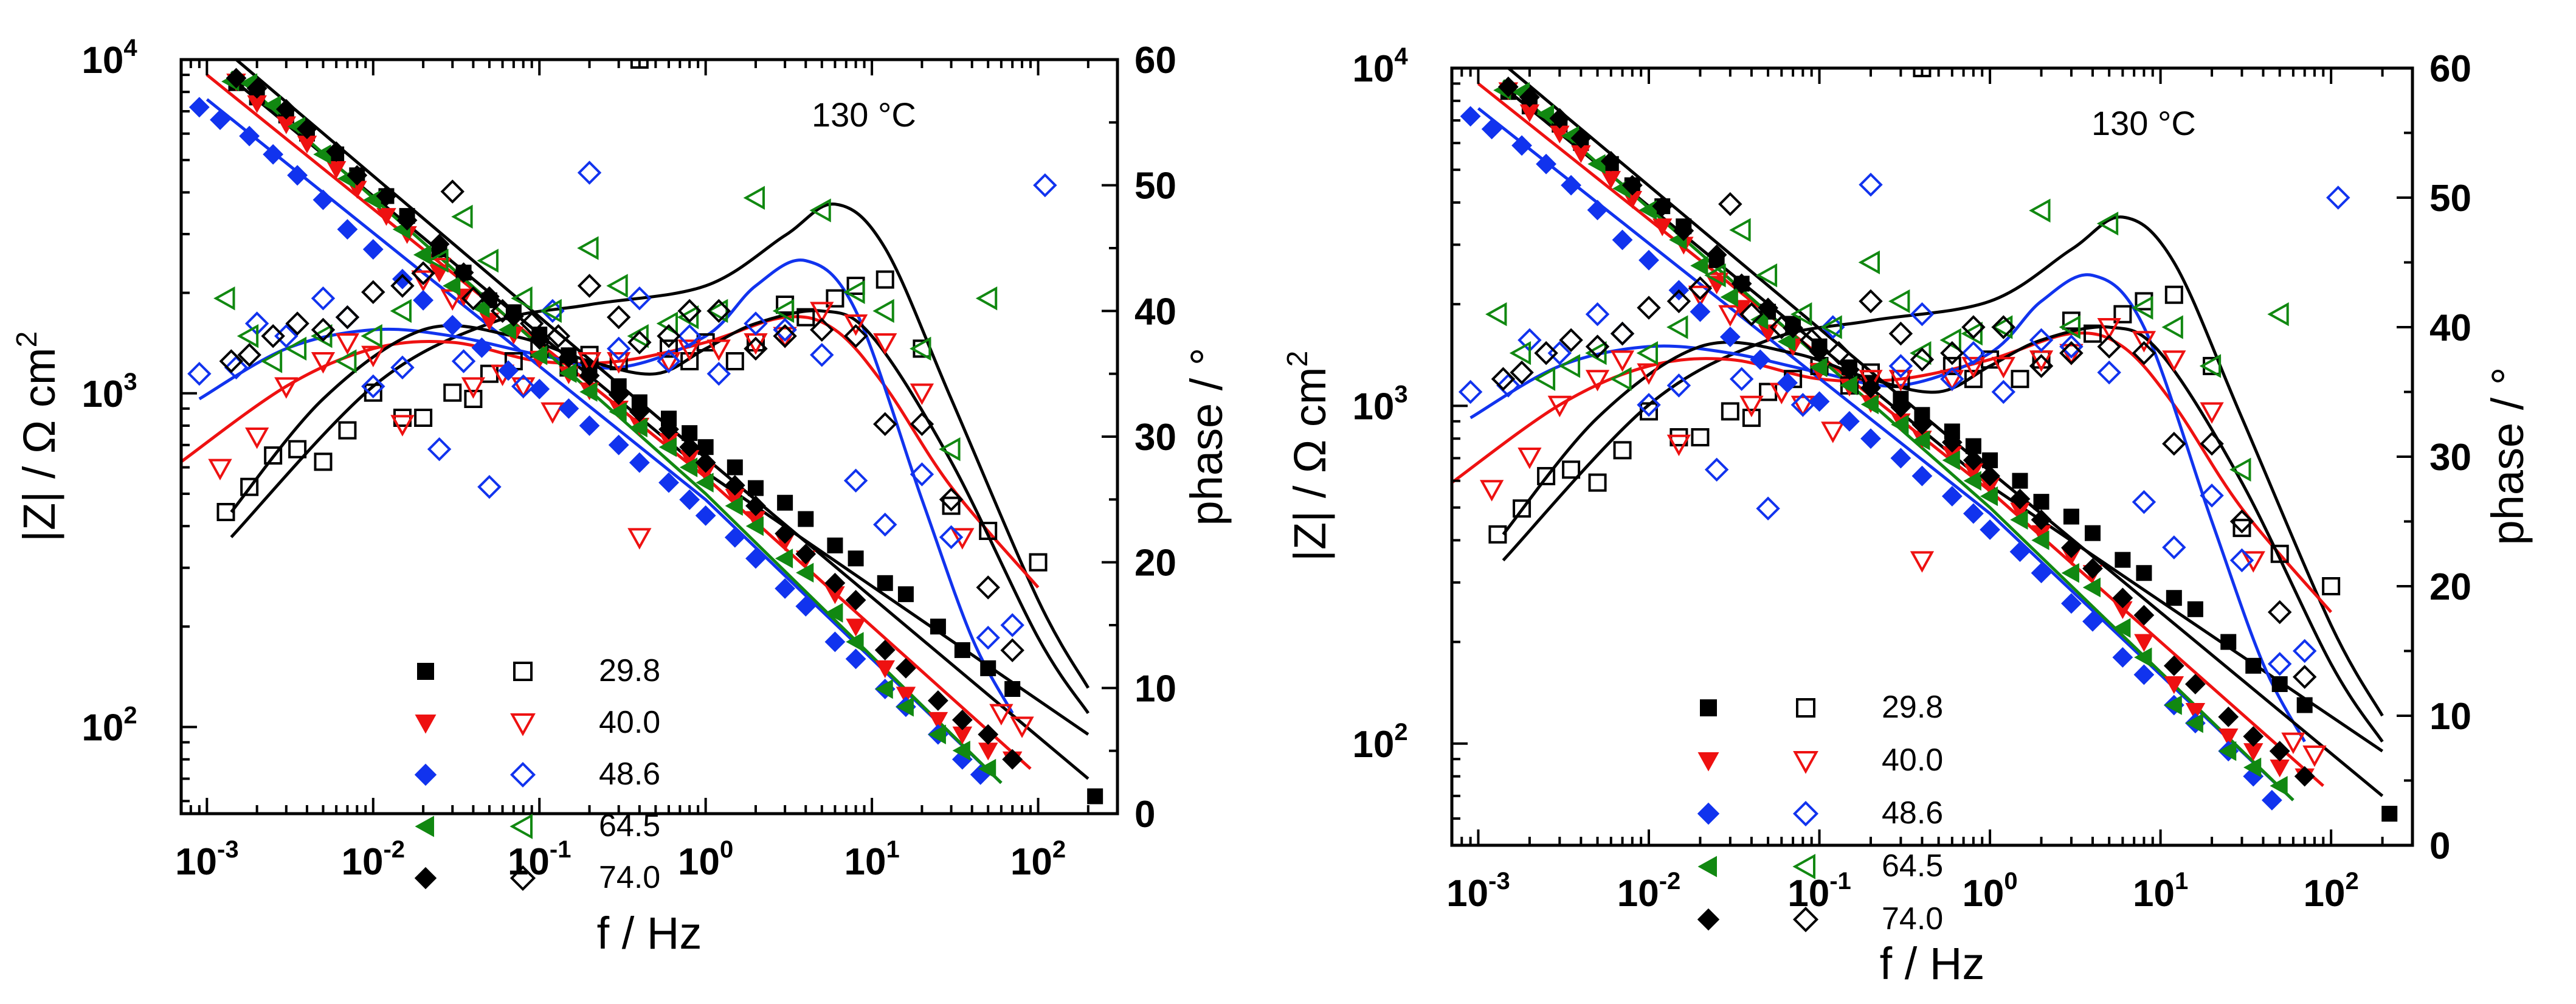  What do you see at coordinates (1708, 707) in the screenshot?
I see `legend-marker-filled-29.8` at bounding box center [1708, 707].